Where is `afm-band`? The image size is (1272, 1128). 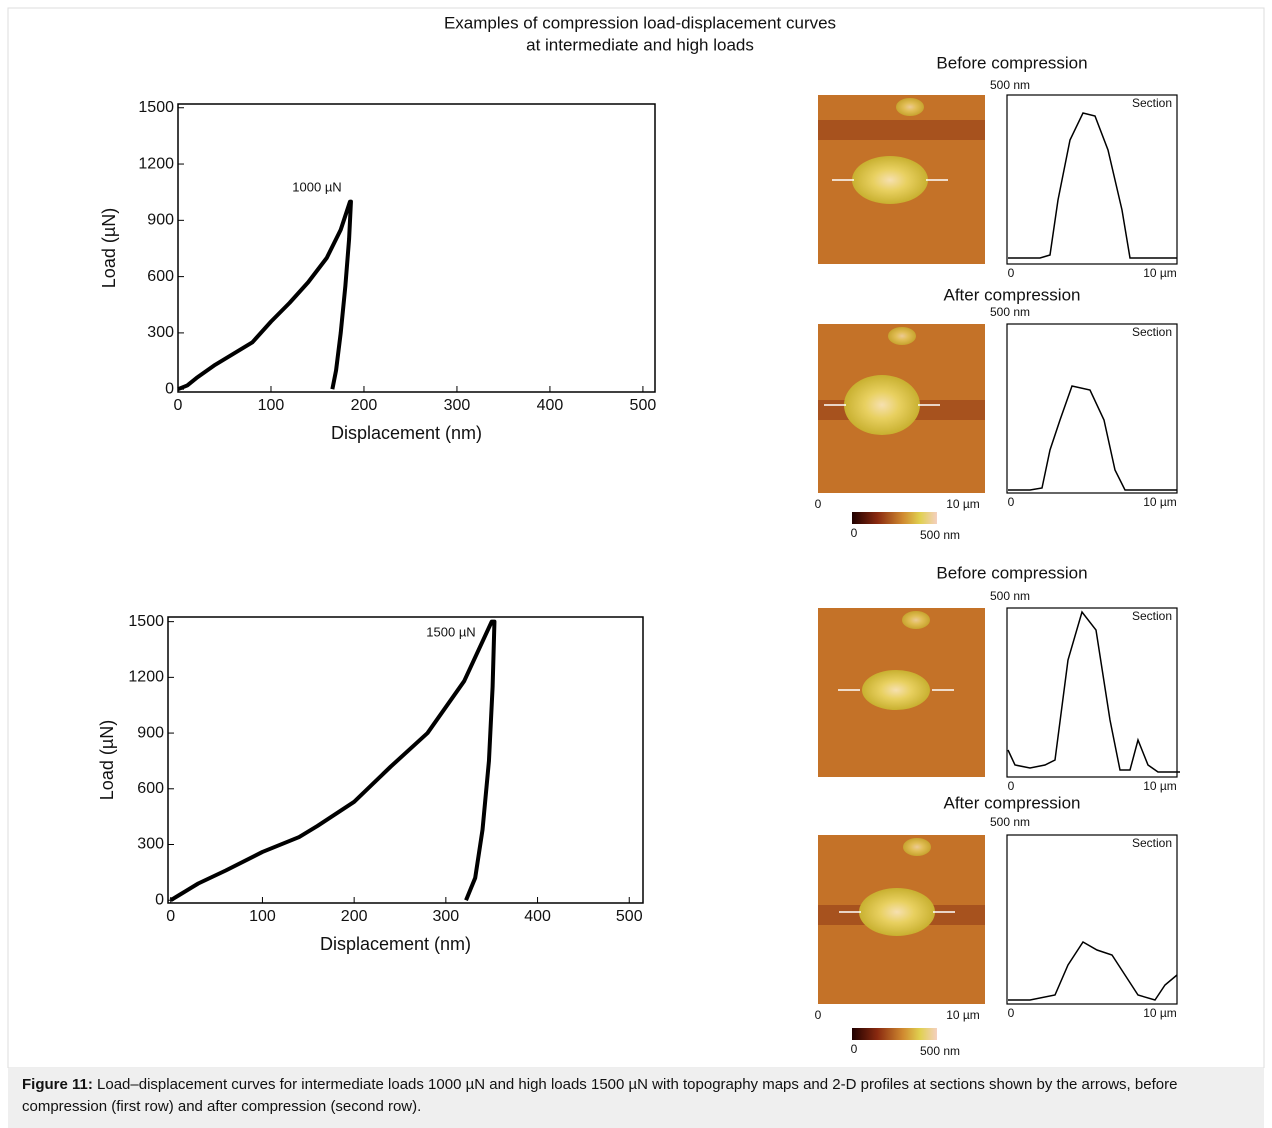
afm-band is located at coordinates (901, 130).